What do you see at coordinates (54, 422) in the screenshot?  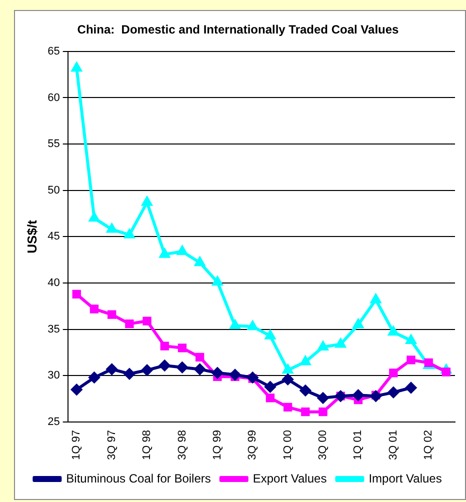 I see `y-tick-label: 25` at bounding box center [54, 422].